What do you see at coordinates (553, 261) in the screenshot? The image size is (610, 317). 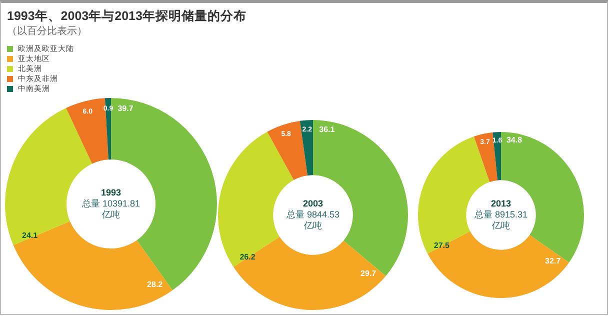 I see `data-label: 32.7` at bounding box center [553, 261].